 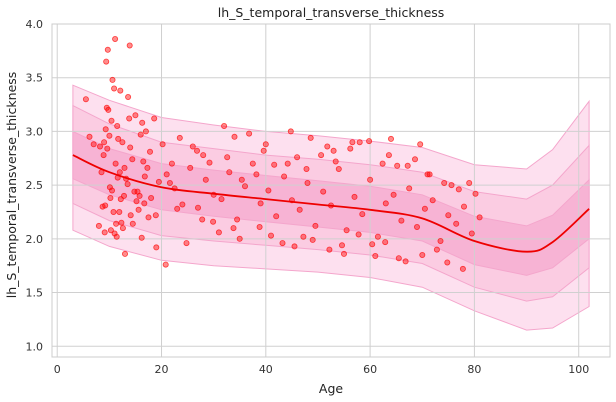 I want to click on x-tick-label: 60, so click(x=370, y=369).